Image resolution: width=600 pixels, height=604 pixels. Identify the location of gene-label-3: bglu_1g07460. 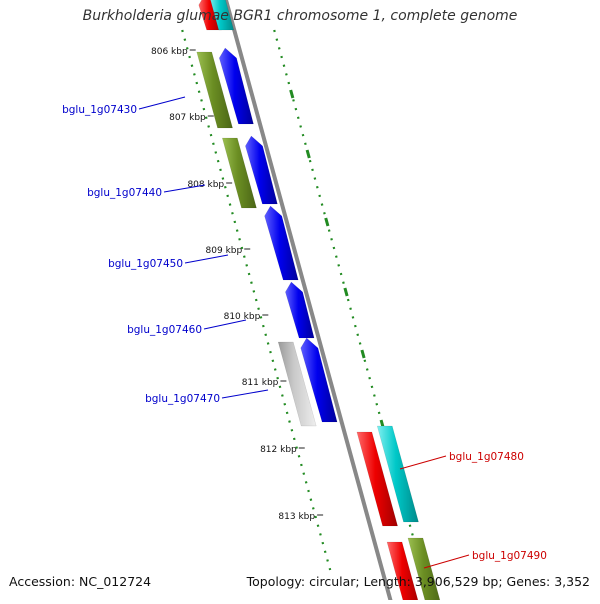
(164, 330).